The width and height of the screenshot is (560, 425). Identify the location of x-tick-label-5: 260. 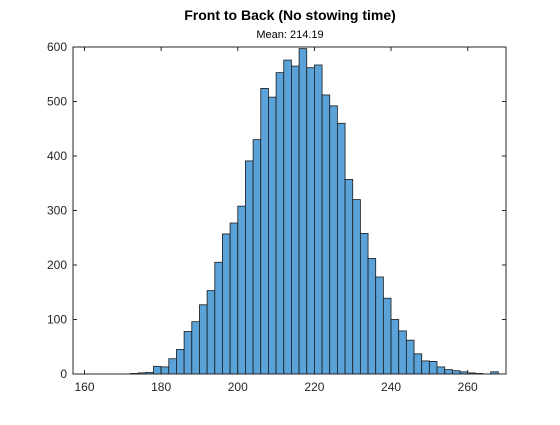
(468, 387).